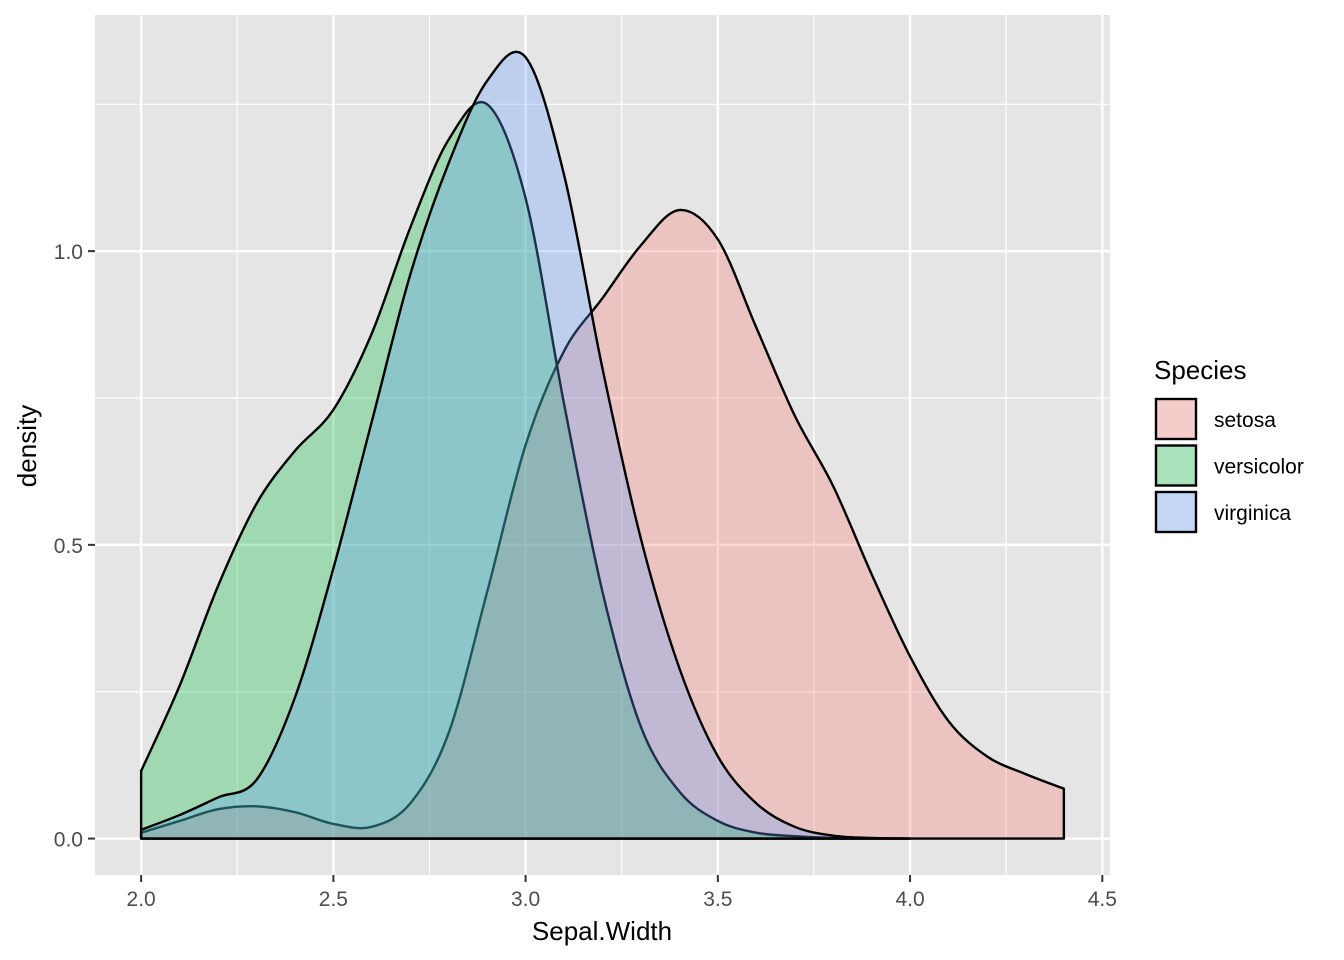  I want to click on legend-label-setosa: setosa, so click(1245, 420).